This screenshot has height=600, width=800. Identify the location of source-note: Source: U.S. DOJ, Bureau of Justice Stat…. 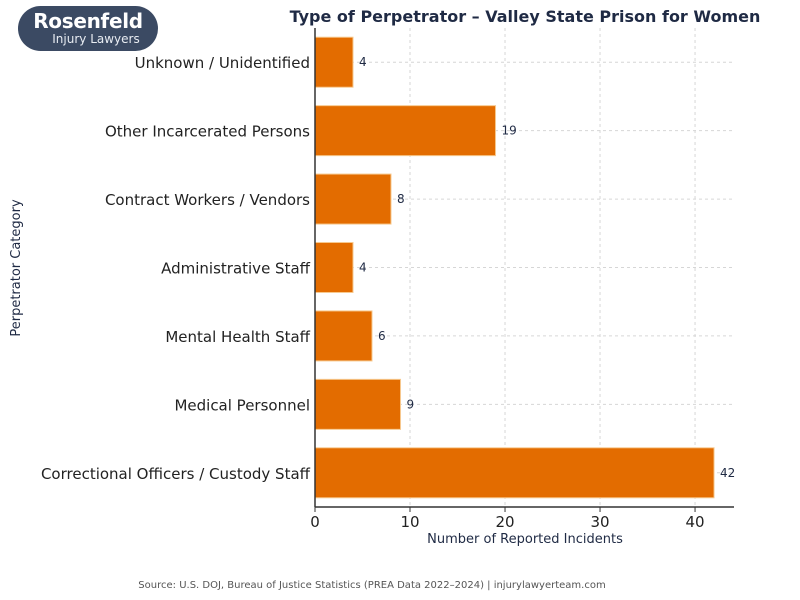
(371, 585).